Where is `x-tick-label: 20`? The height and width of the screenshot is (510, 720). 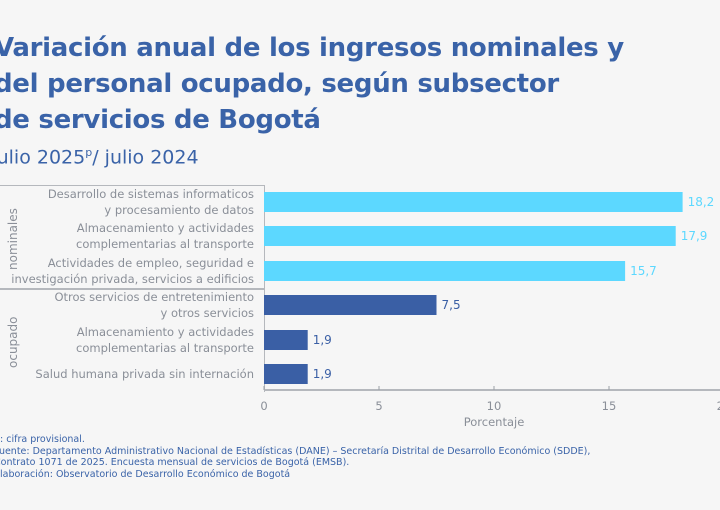
x-tick-label: 20 is located at coordinates (718, 406).